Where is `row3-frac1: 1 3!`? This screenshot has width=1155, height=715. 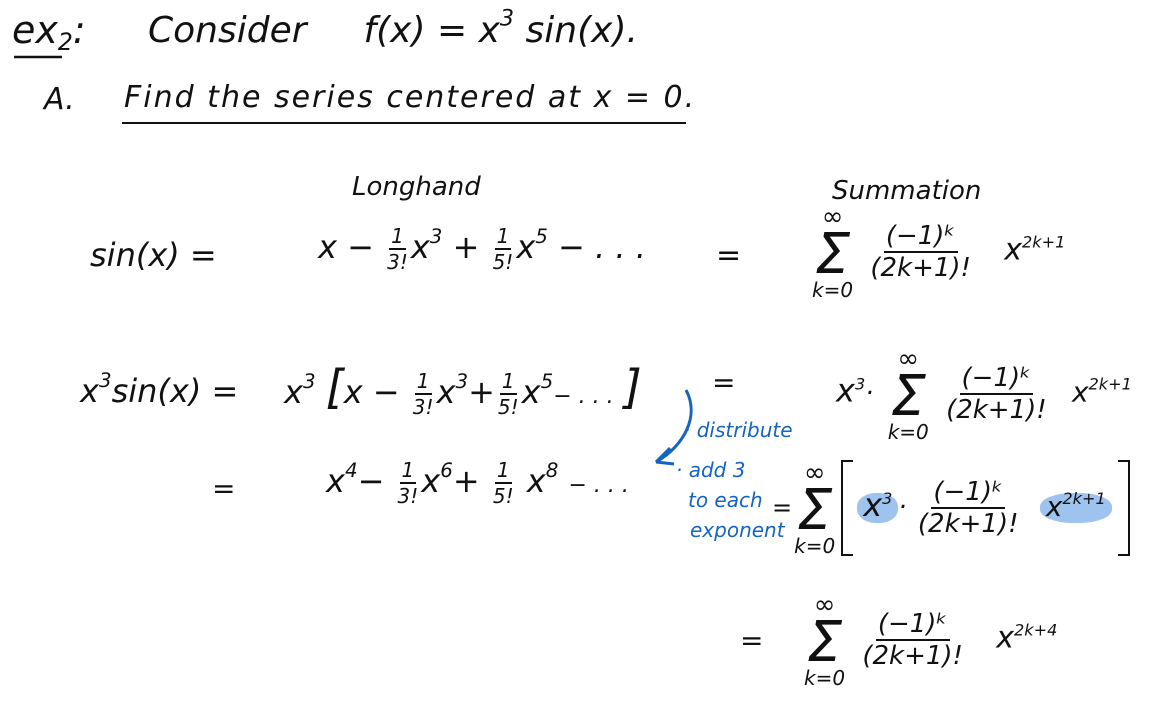 row3-frac1: 1 3! is located at coordinates (408, 483).